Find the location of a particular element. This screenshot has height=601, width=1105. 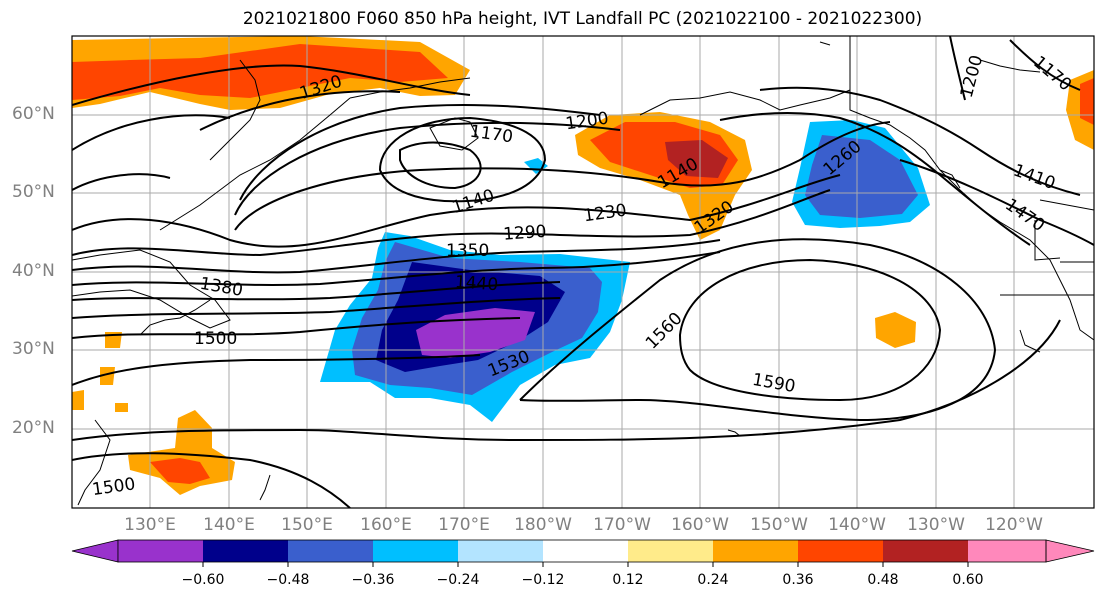

colorbar-tick-label: 0.60 is located at coordinates (968, 580).